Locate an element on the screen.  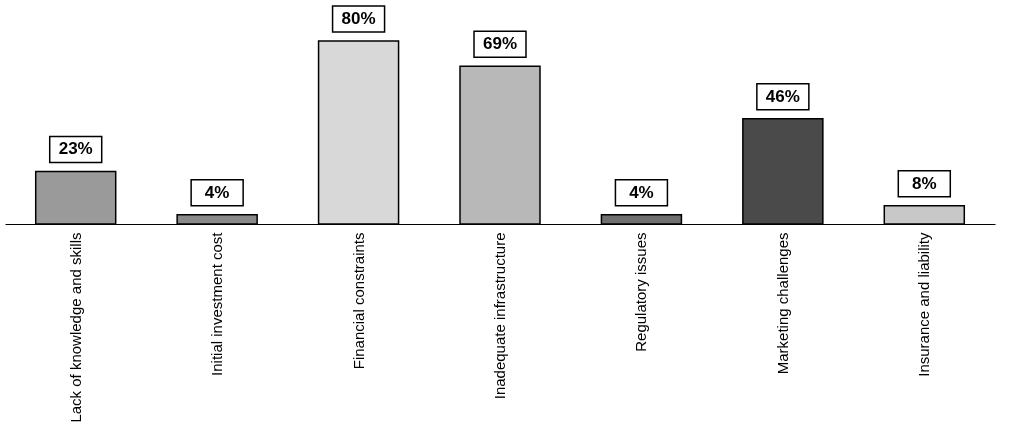
data-label: 46% is located at coordinates (782, 96).